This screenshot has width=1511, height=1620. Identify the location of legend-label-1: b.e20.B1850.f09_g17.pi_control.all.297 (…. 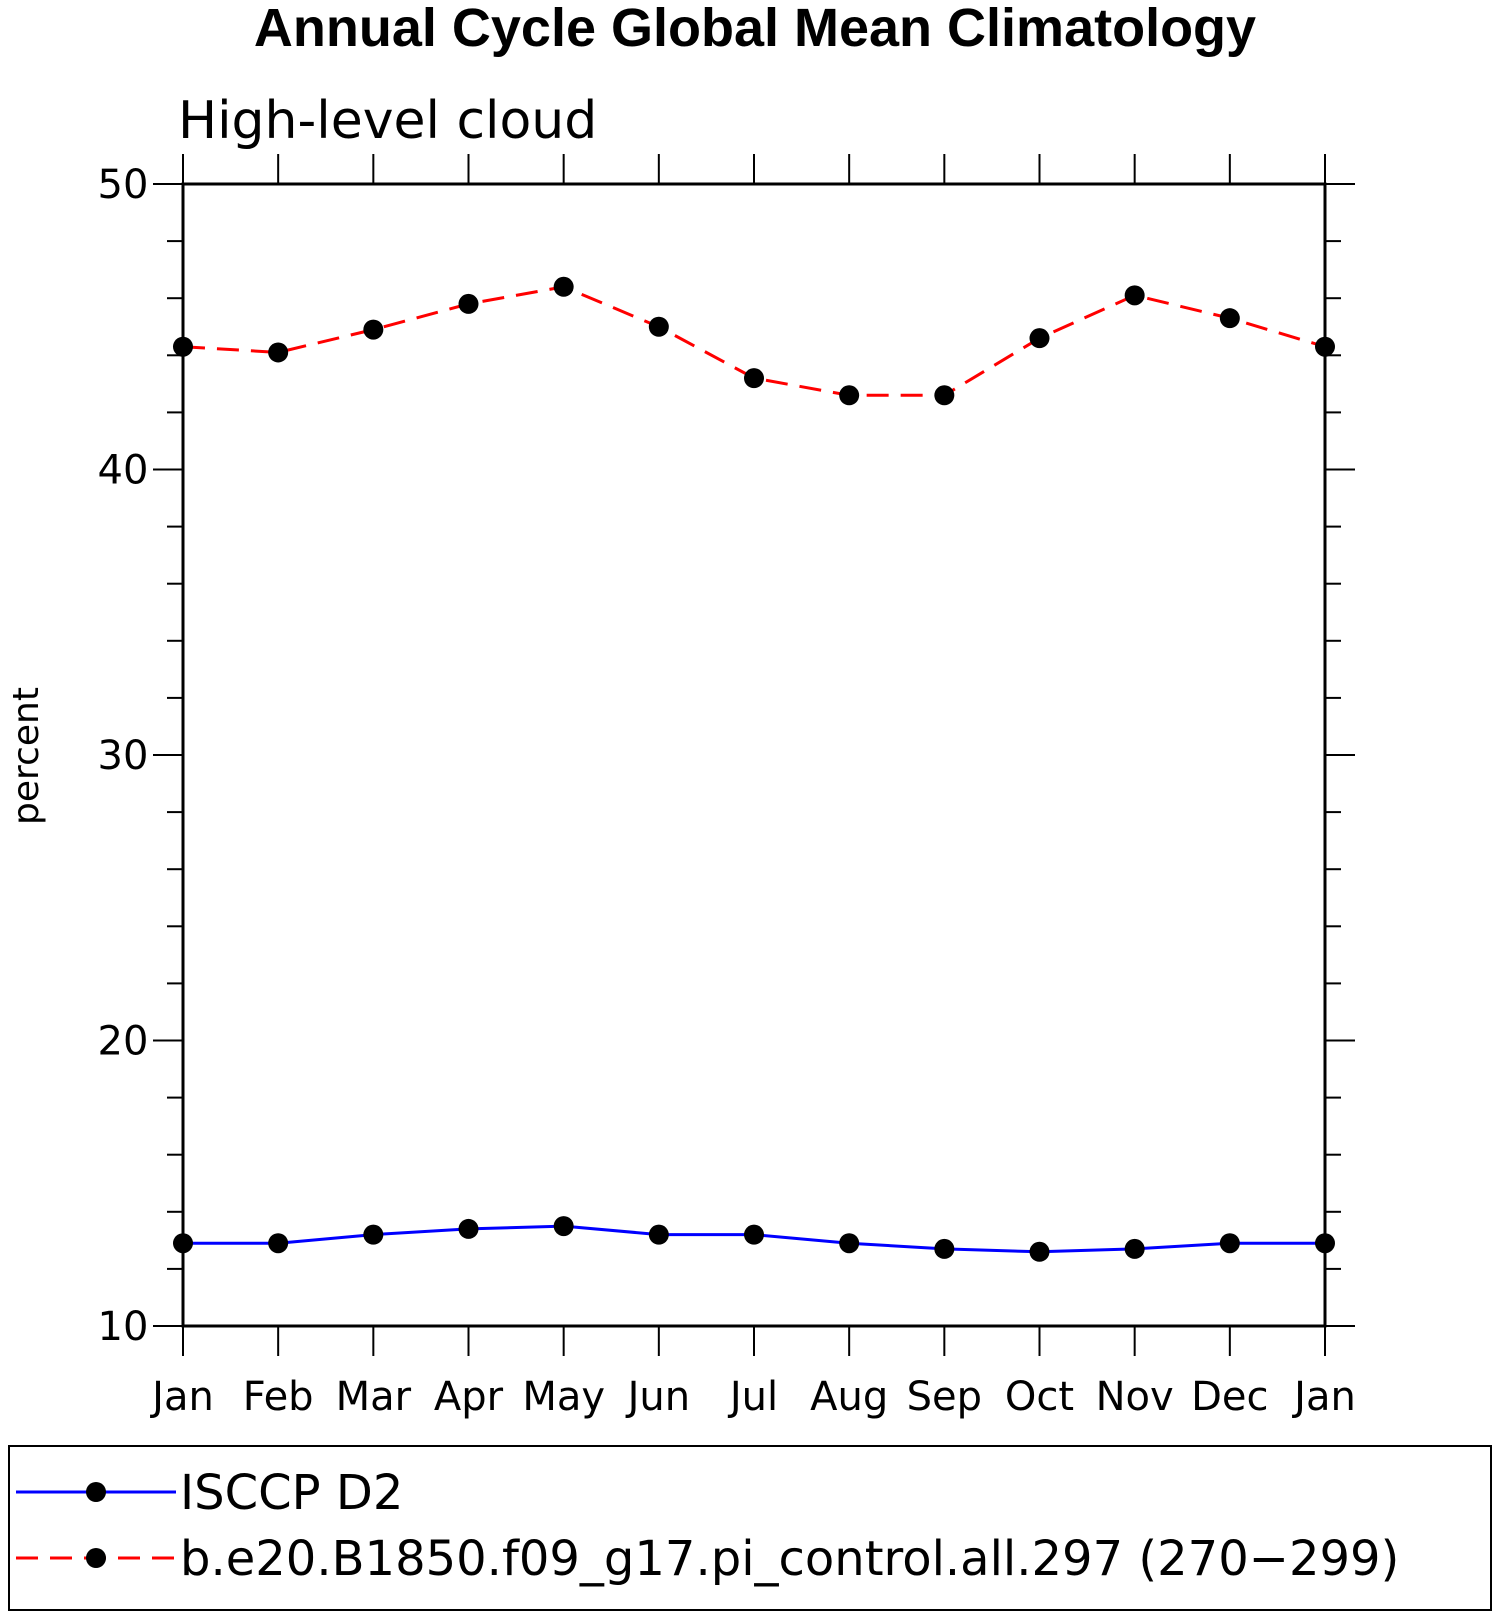
(789, 1559).